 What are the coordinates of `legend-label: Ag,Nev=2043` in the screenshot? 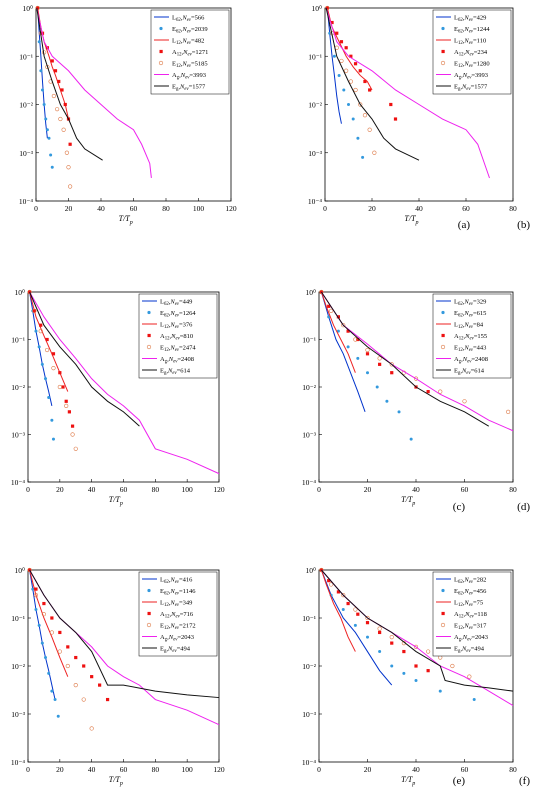 It's located at (471, 638).